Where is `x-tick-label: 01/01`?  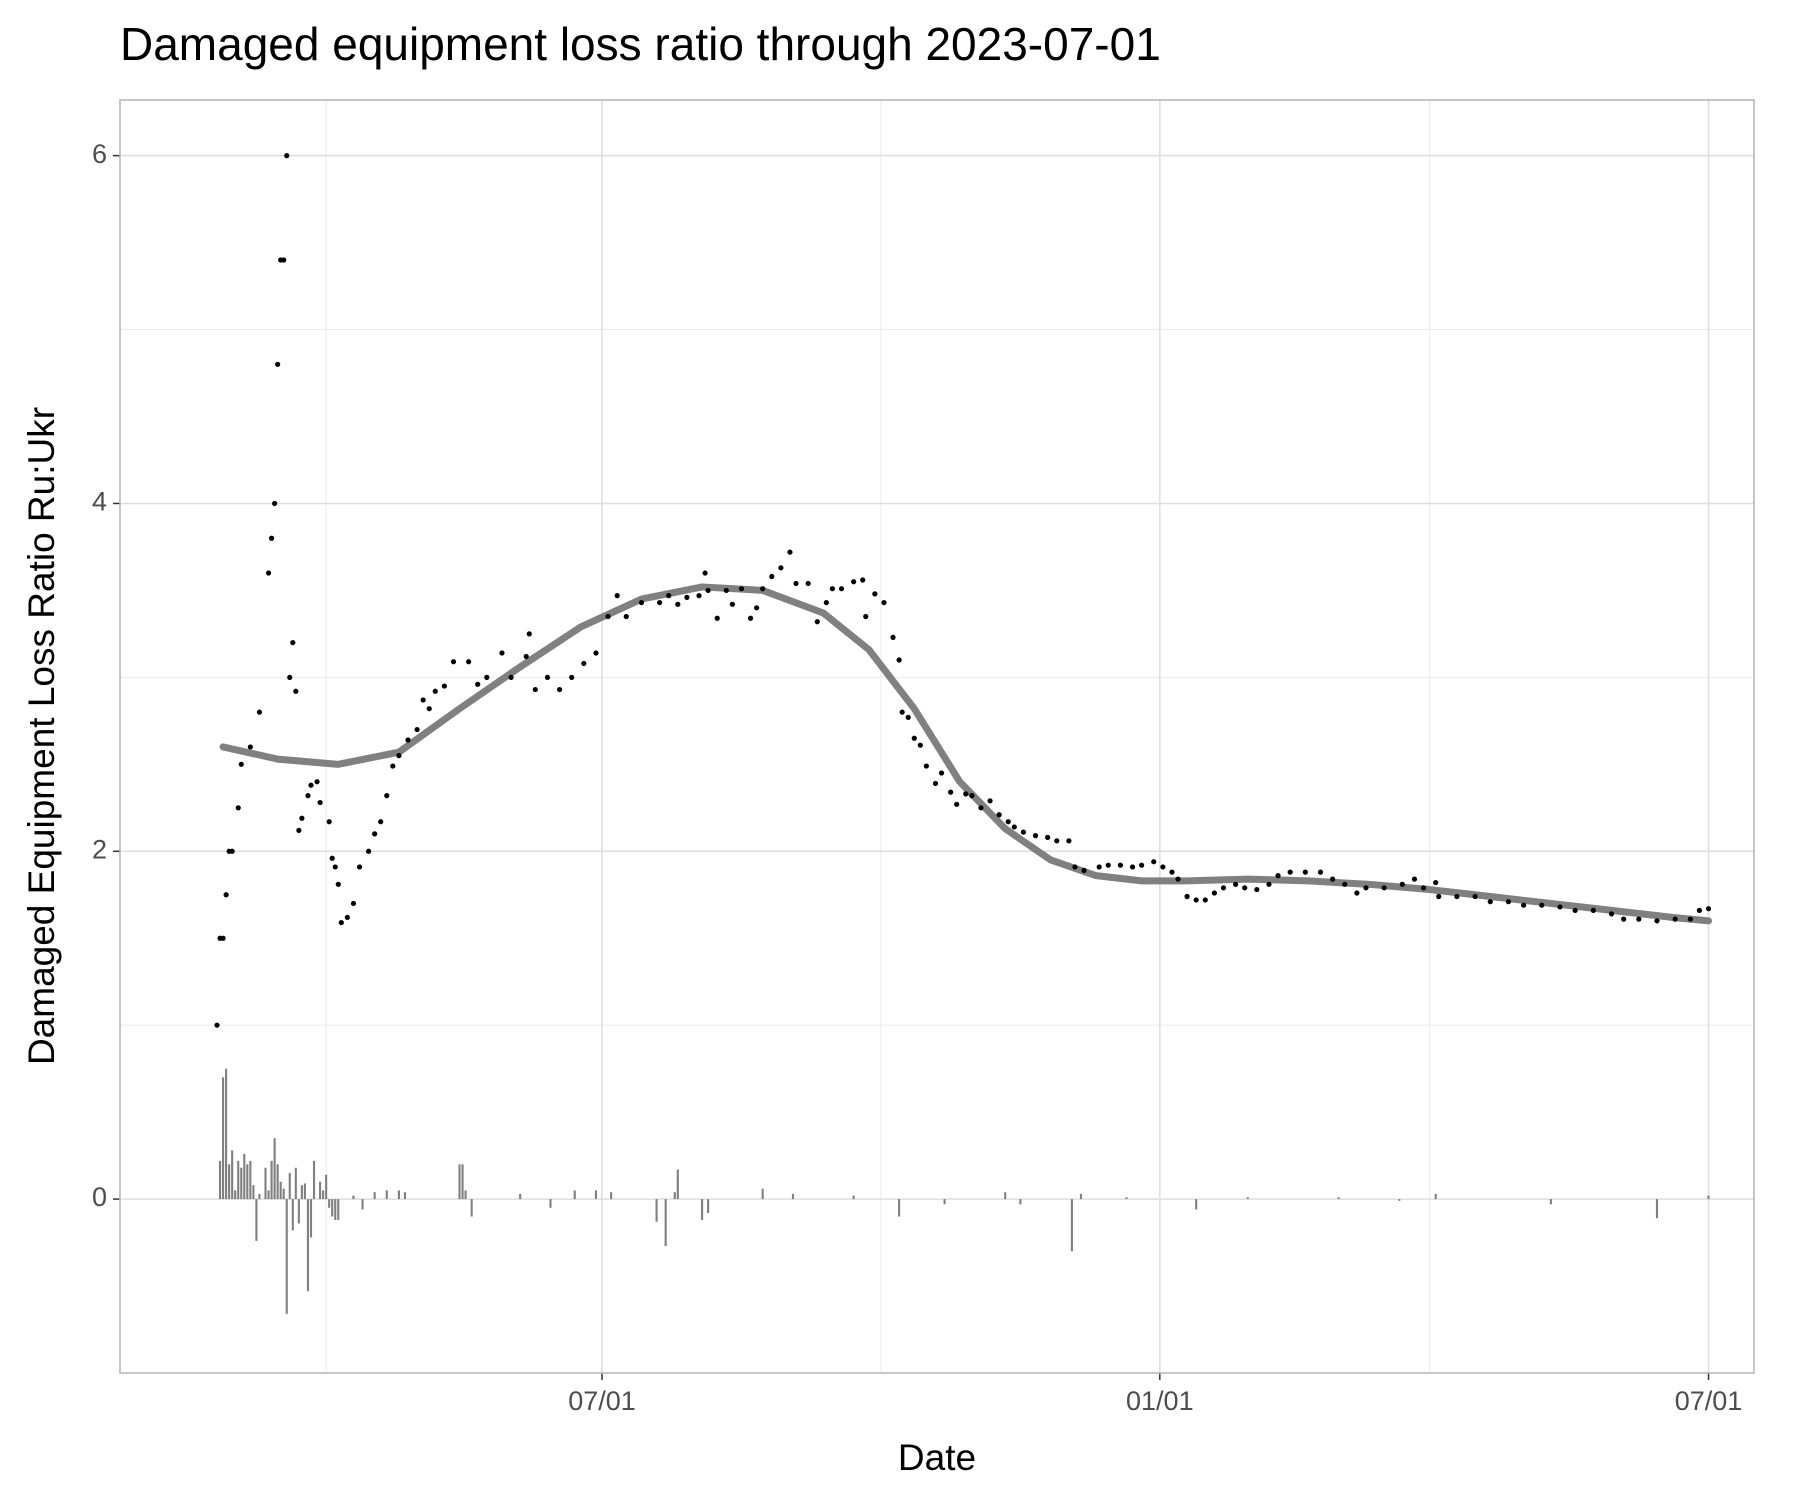
x-tick-label: 01/01 is located at coordinates (1160, 1401).